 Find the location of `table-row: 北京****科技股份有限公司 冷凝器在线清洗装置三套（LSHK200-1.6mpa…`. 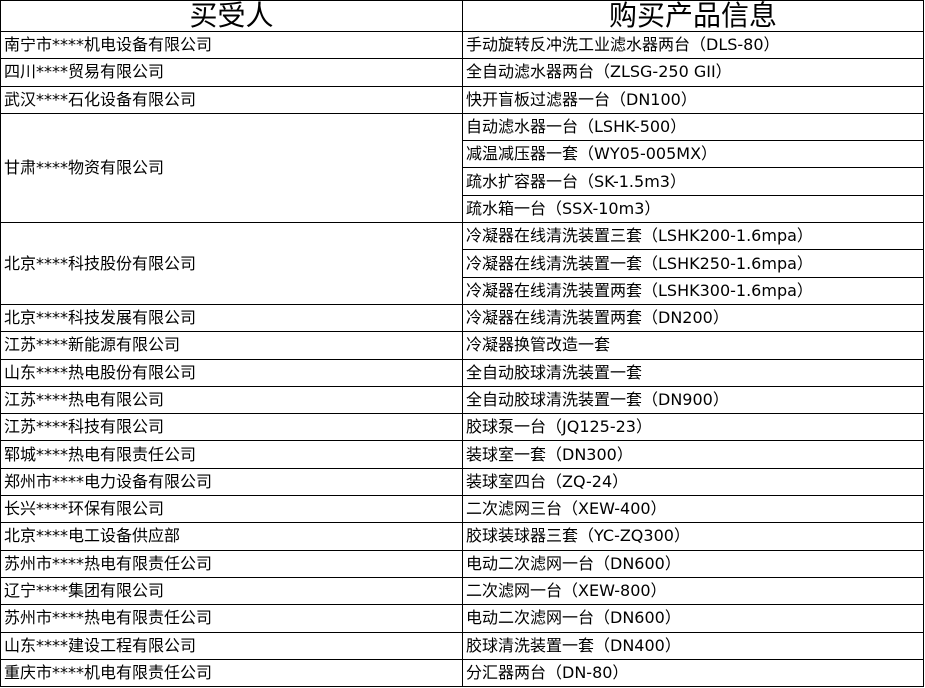

table-row: 北京****科技股份有限公司 冷凝器在线清洗装置三套（LSHK200-1.6mpa… is located at coordinates (462, 263).